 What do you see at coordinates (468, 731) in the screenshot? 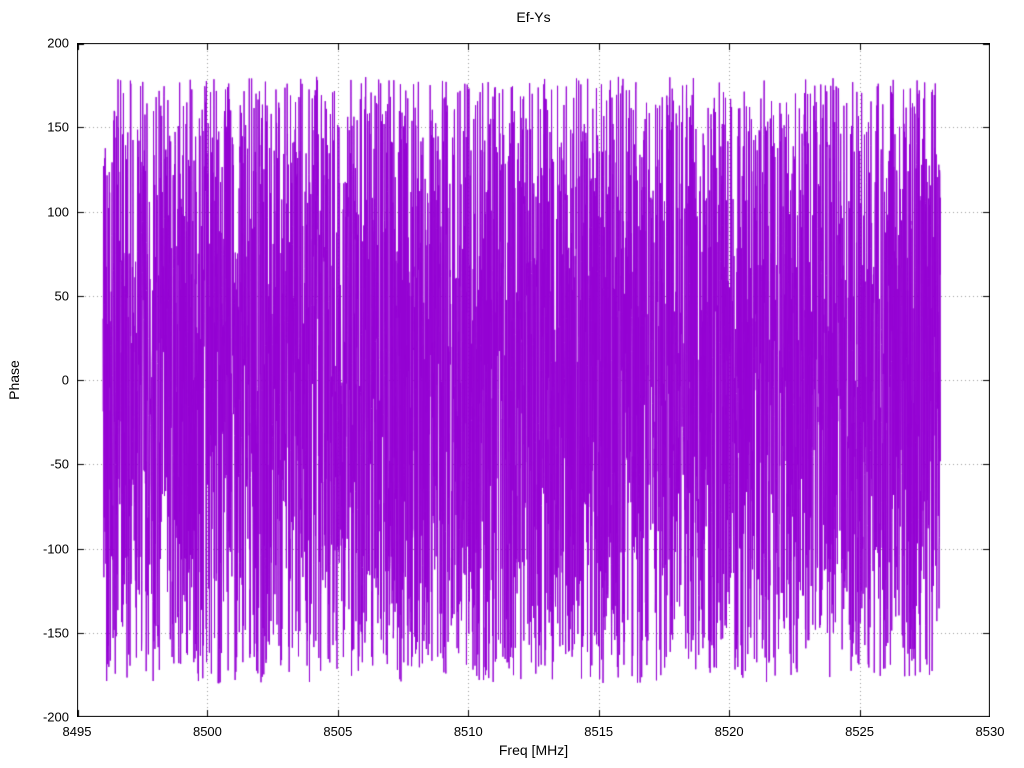
I see `x-tick-label: 8510` at bounding box center [468, 731].